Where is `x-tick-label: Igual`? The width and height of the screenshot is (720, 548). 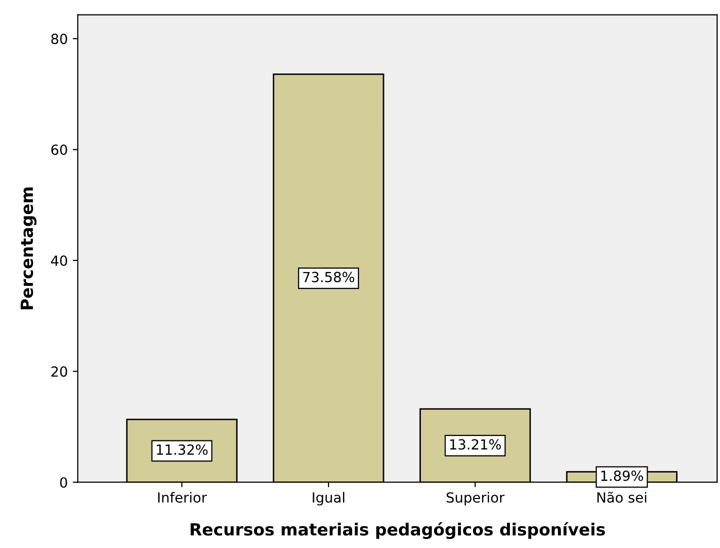
x-tick-label: Igual is located at coordinates (328, 499).